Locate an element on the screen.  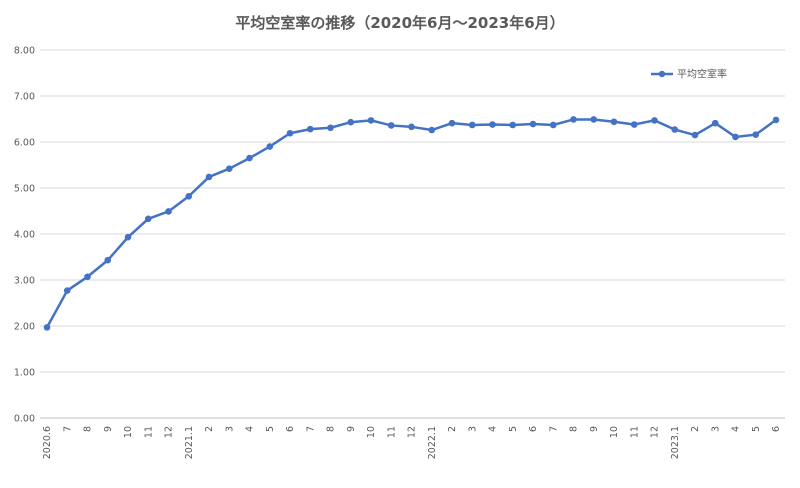
y-tick-label: 3.00 is located at coordinates (24, 281).